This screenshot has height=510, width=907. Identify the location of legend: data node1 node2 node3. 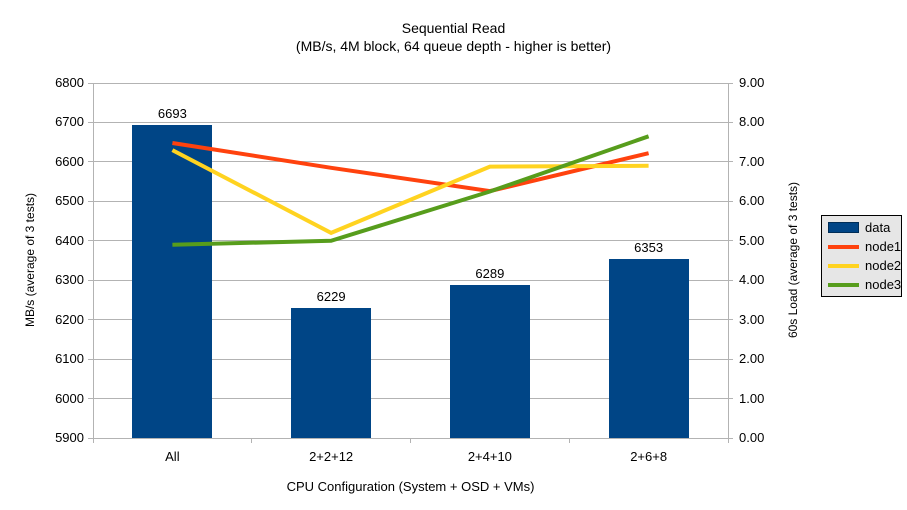
(861, 256).